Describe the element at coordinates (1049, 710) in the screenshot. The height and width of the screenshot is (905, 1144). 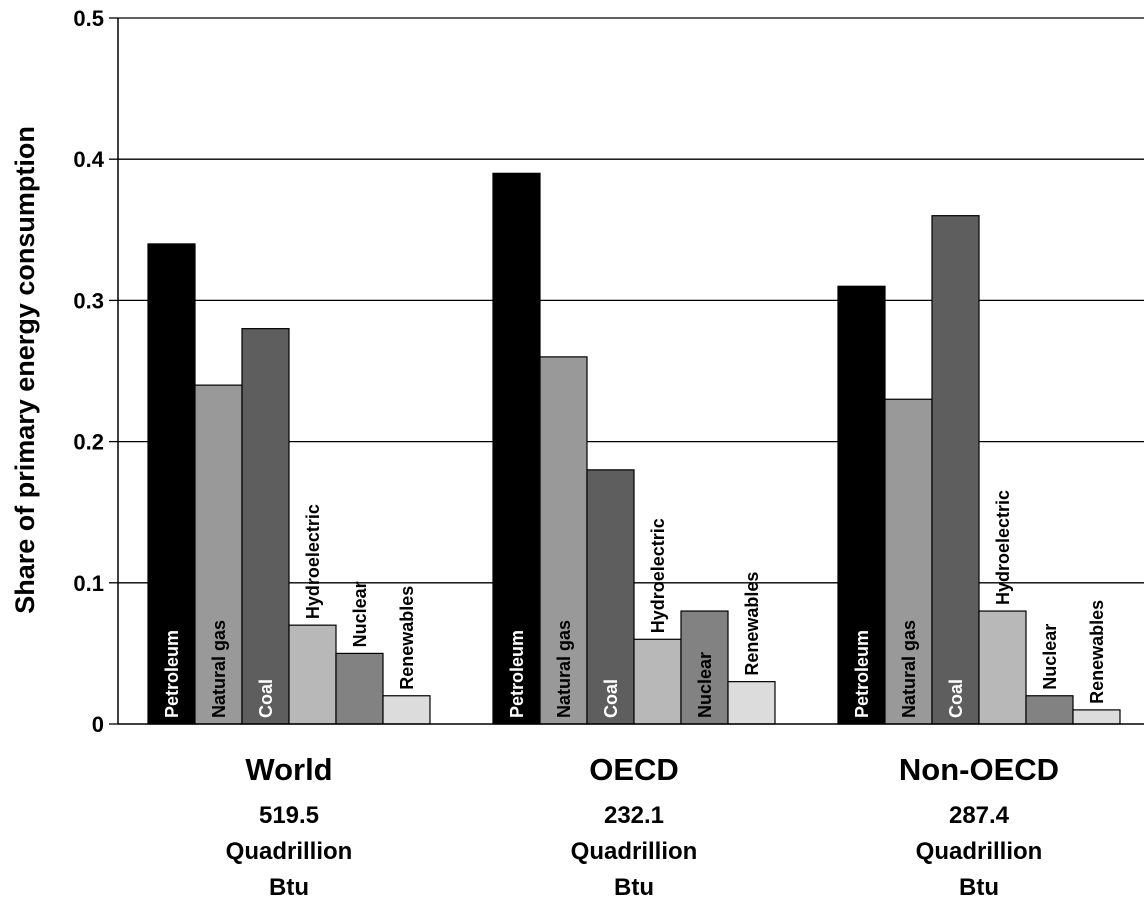
I see `bar-non-oecd-nuclear` at that location.